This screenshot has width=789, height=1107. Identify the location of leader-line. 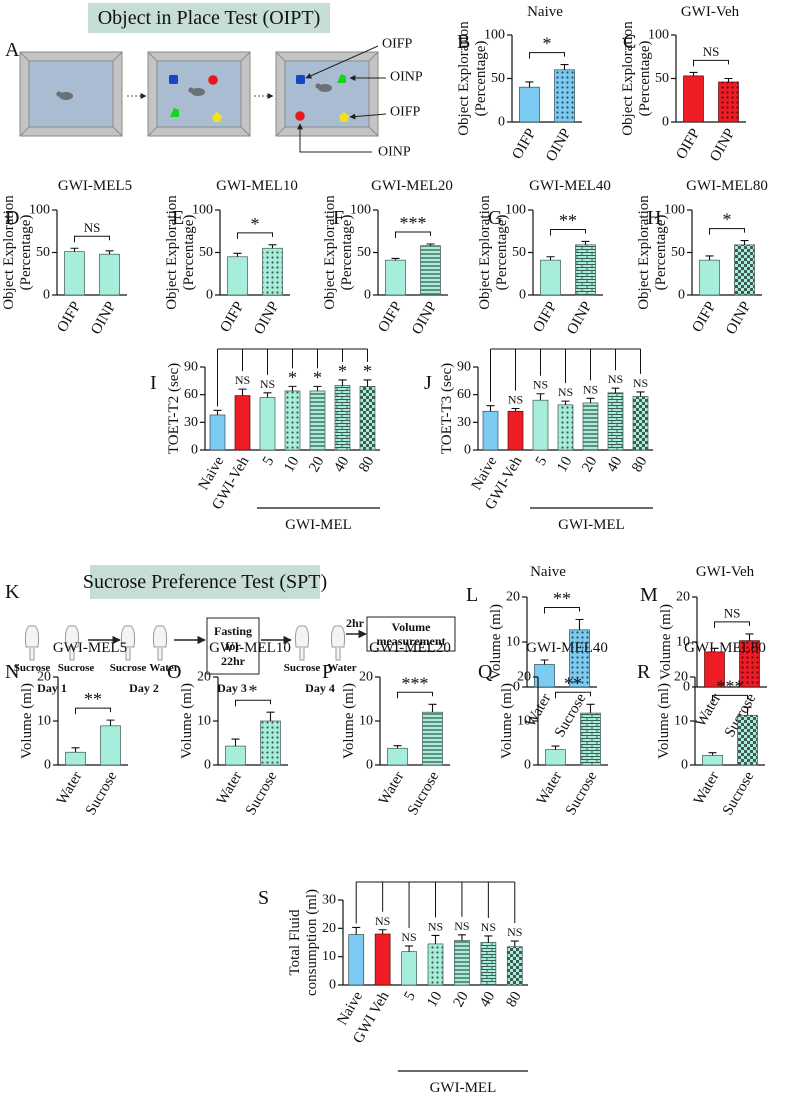
(342, 62).